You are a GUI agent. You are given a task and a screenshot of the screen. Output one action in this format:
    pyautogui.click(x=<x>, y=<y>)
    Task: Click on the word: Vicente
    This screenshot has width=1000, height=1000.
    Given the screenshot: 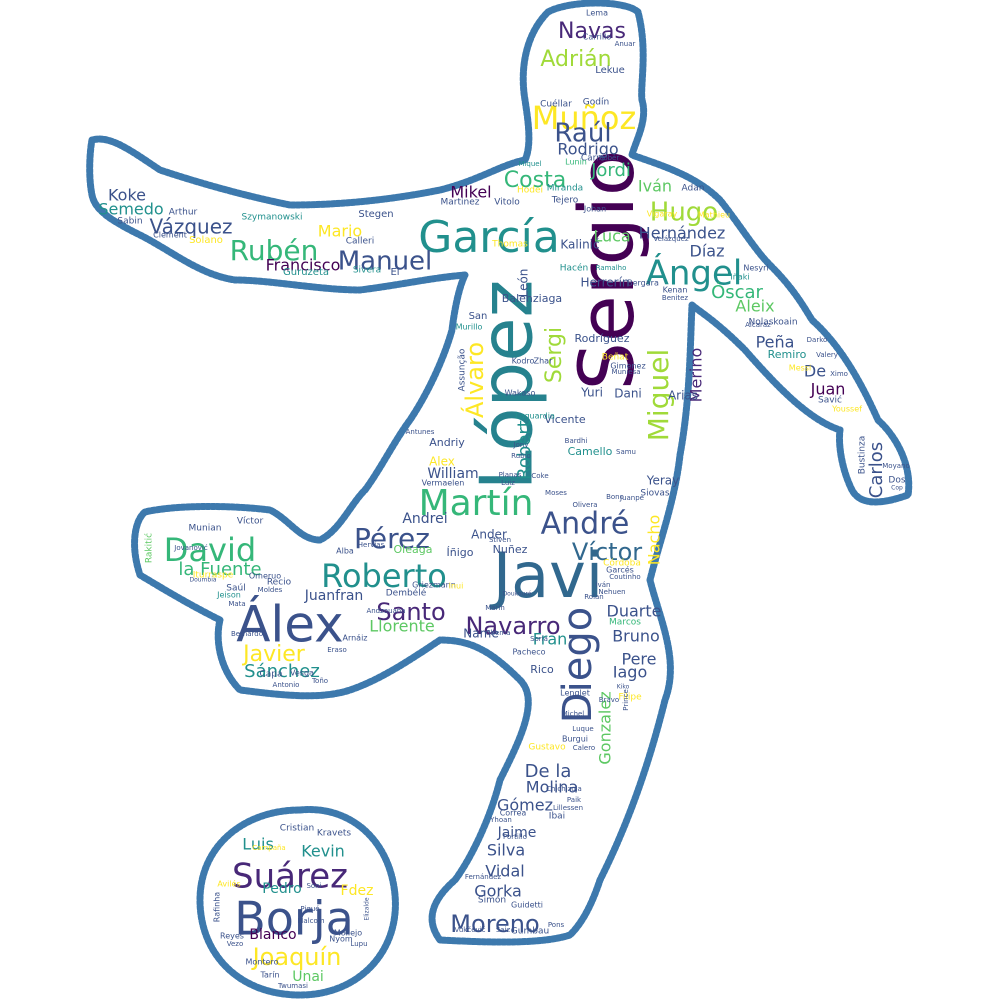 What is the action you would take?
    pyautogui.click(x=564, y=419)
    